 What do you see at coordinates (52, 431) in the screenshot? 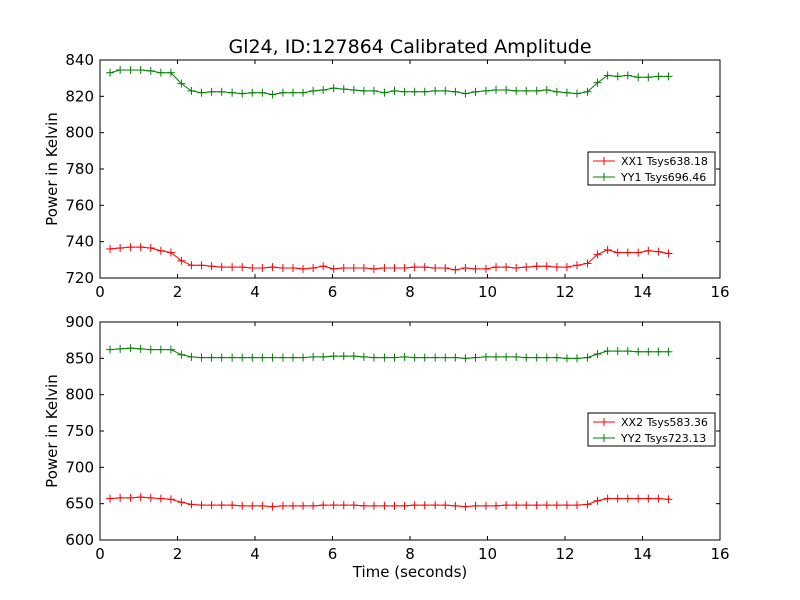
I see `y-axis-label: Power in Kelvin` at bounding box center [52, 431].